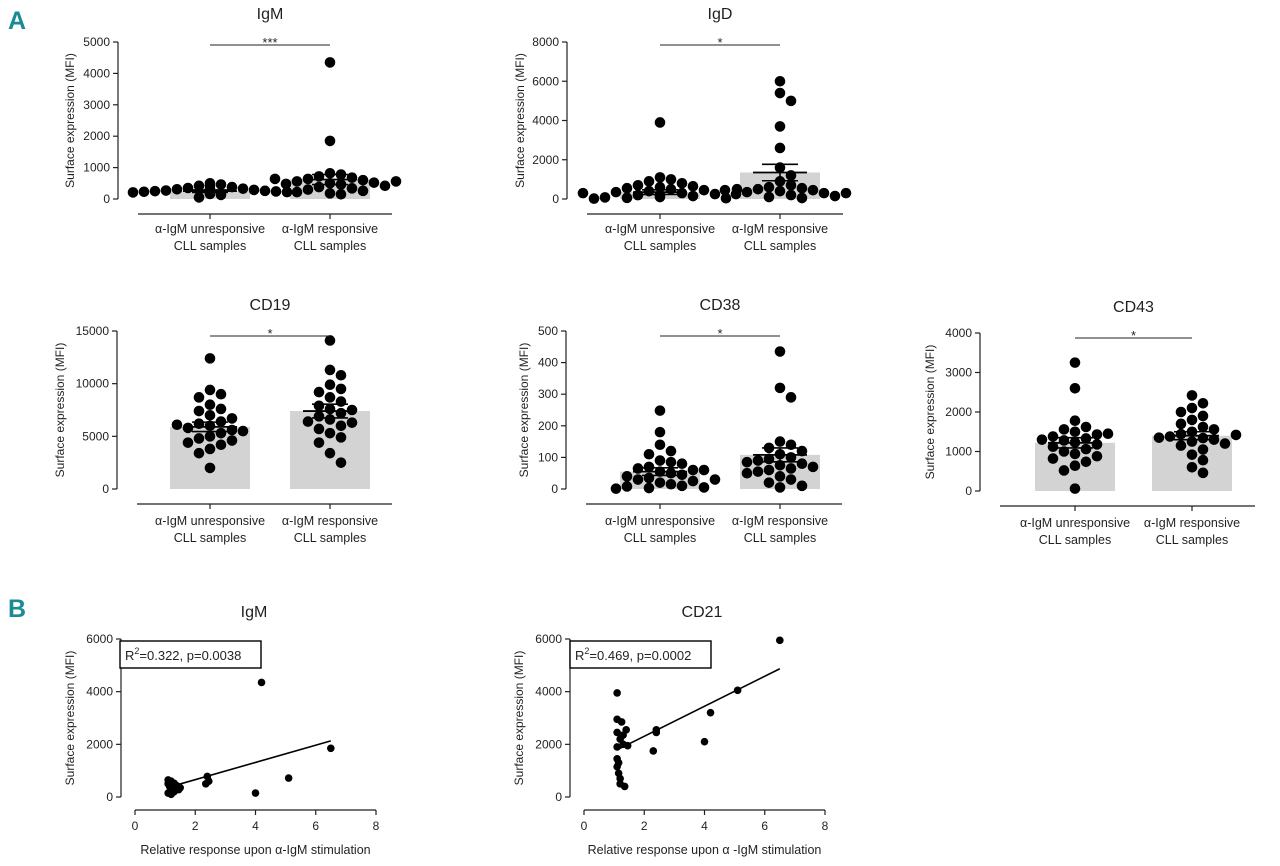 The image size is (1280, 866). I want to click on y-tick-label: 10000, so click(93, 384).